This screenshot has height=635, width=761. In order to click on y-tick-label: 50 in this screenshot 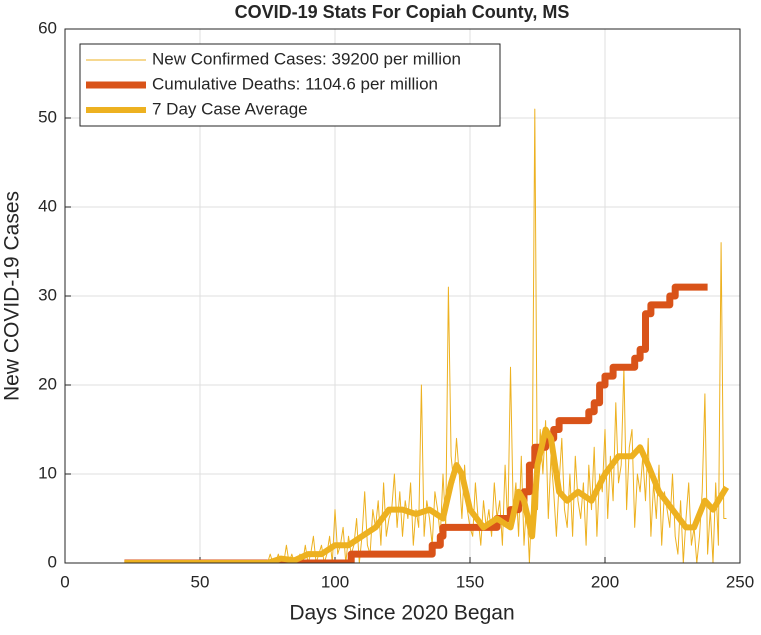, I will do `click(47, 116)`.